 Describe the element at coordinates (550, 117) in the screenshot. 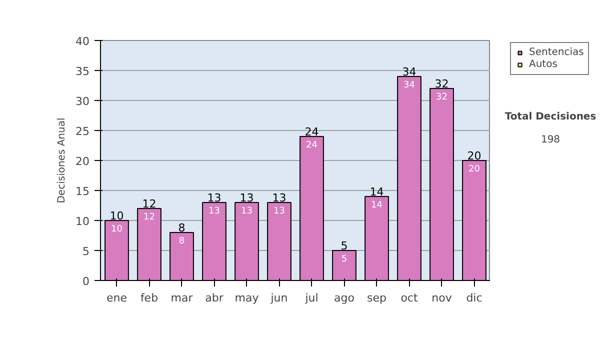

I see `text: Total Decisiones` at that location.